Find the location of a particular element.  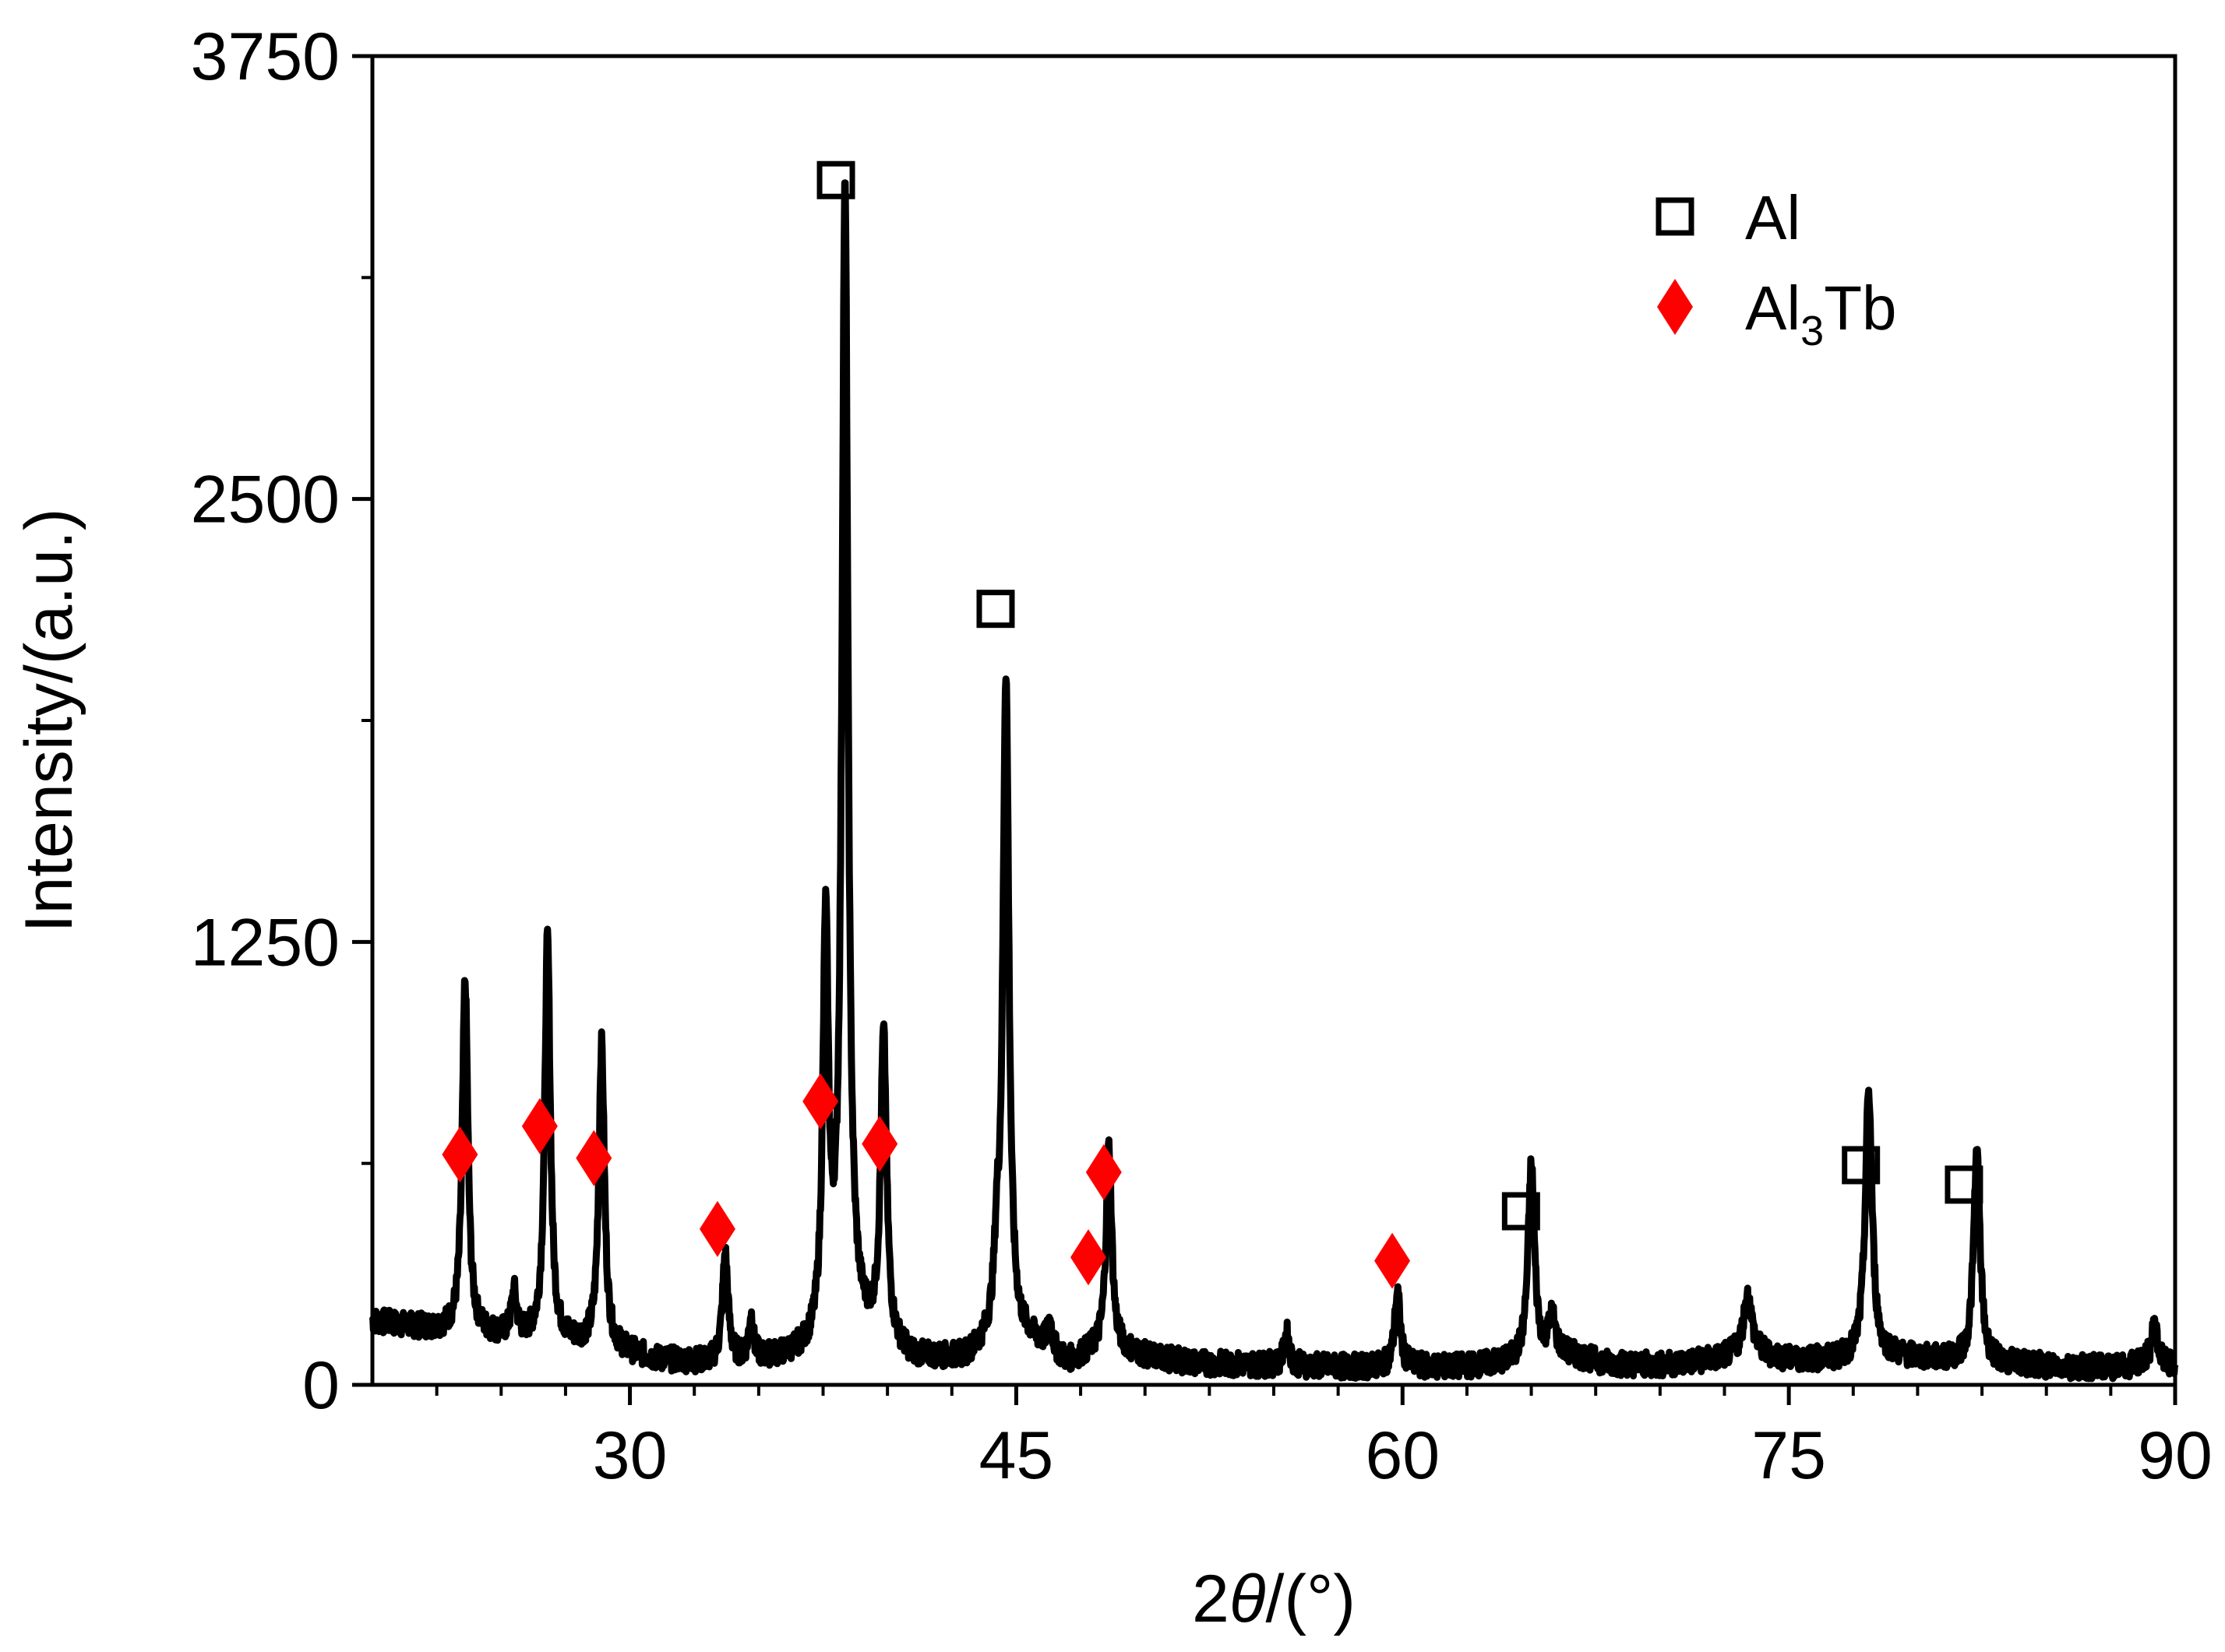

x-tick-label: 90 is located at coordinates (2175, 1455).